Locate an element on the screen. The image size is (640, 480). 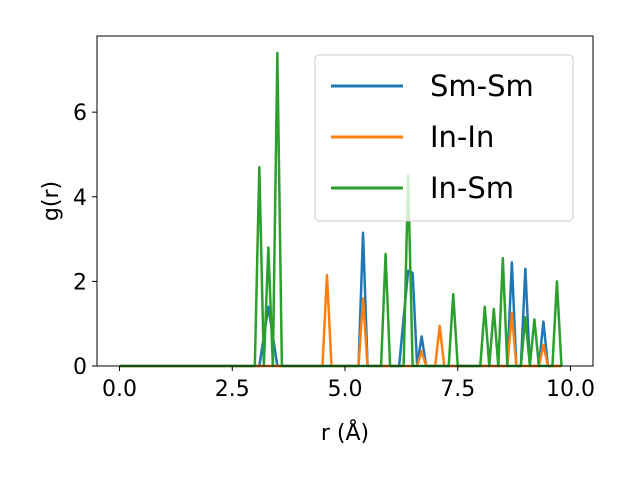
x-tick-label: 10.0 is located at coordinates (570, 389).